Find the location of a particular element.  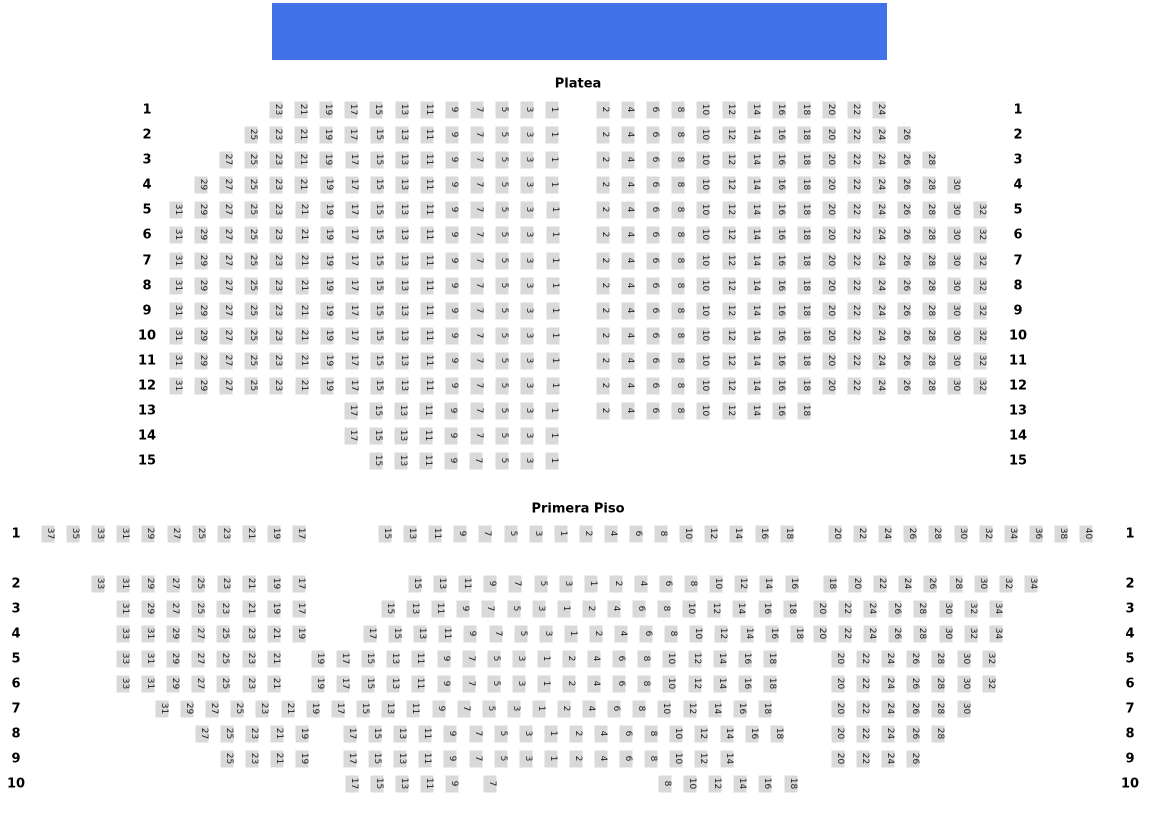

seat: 38 is located at coordinates (1061, 534).